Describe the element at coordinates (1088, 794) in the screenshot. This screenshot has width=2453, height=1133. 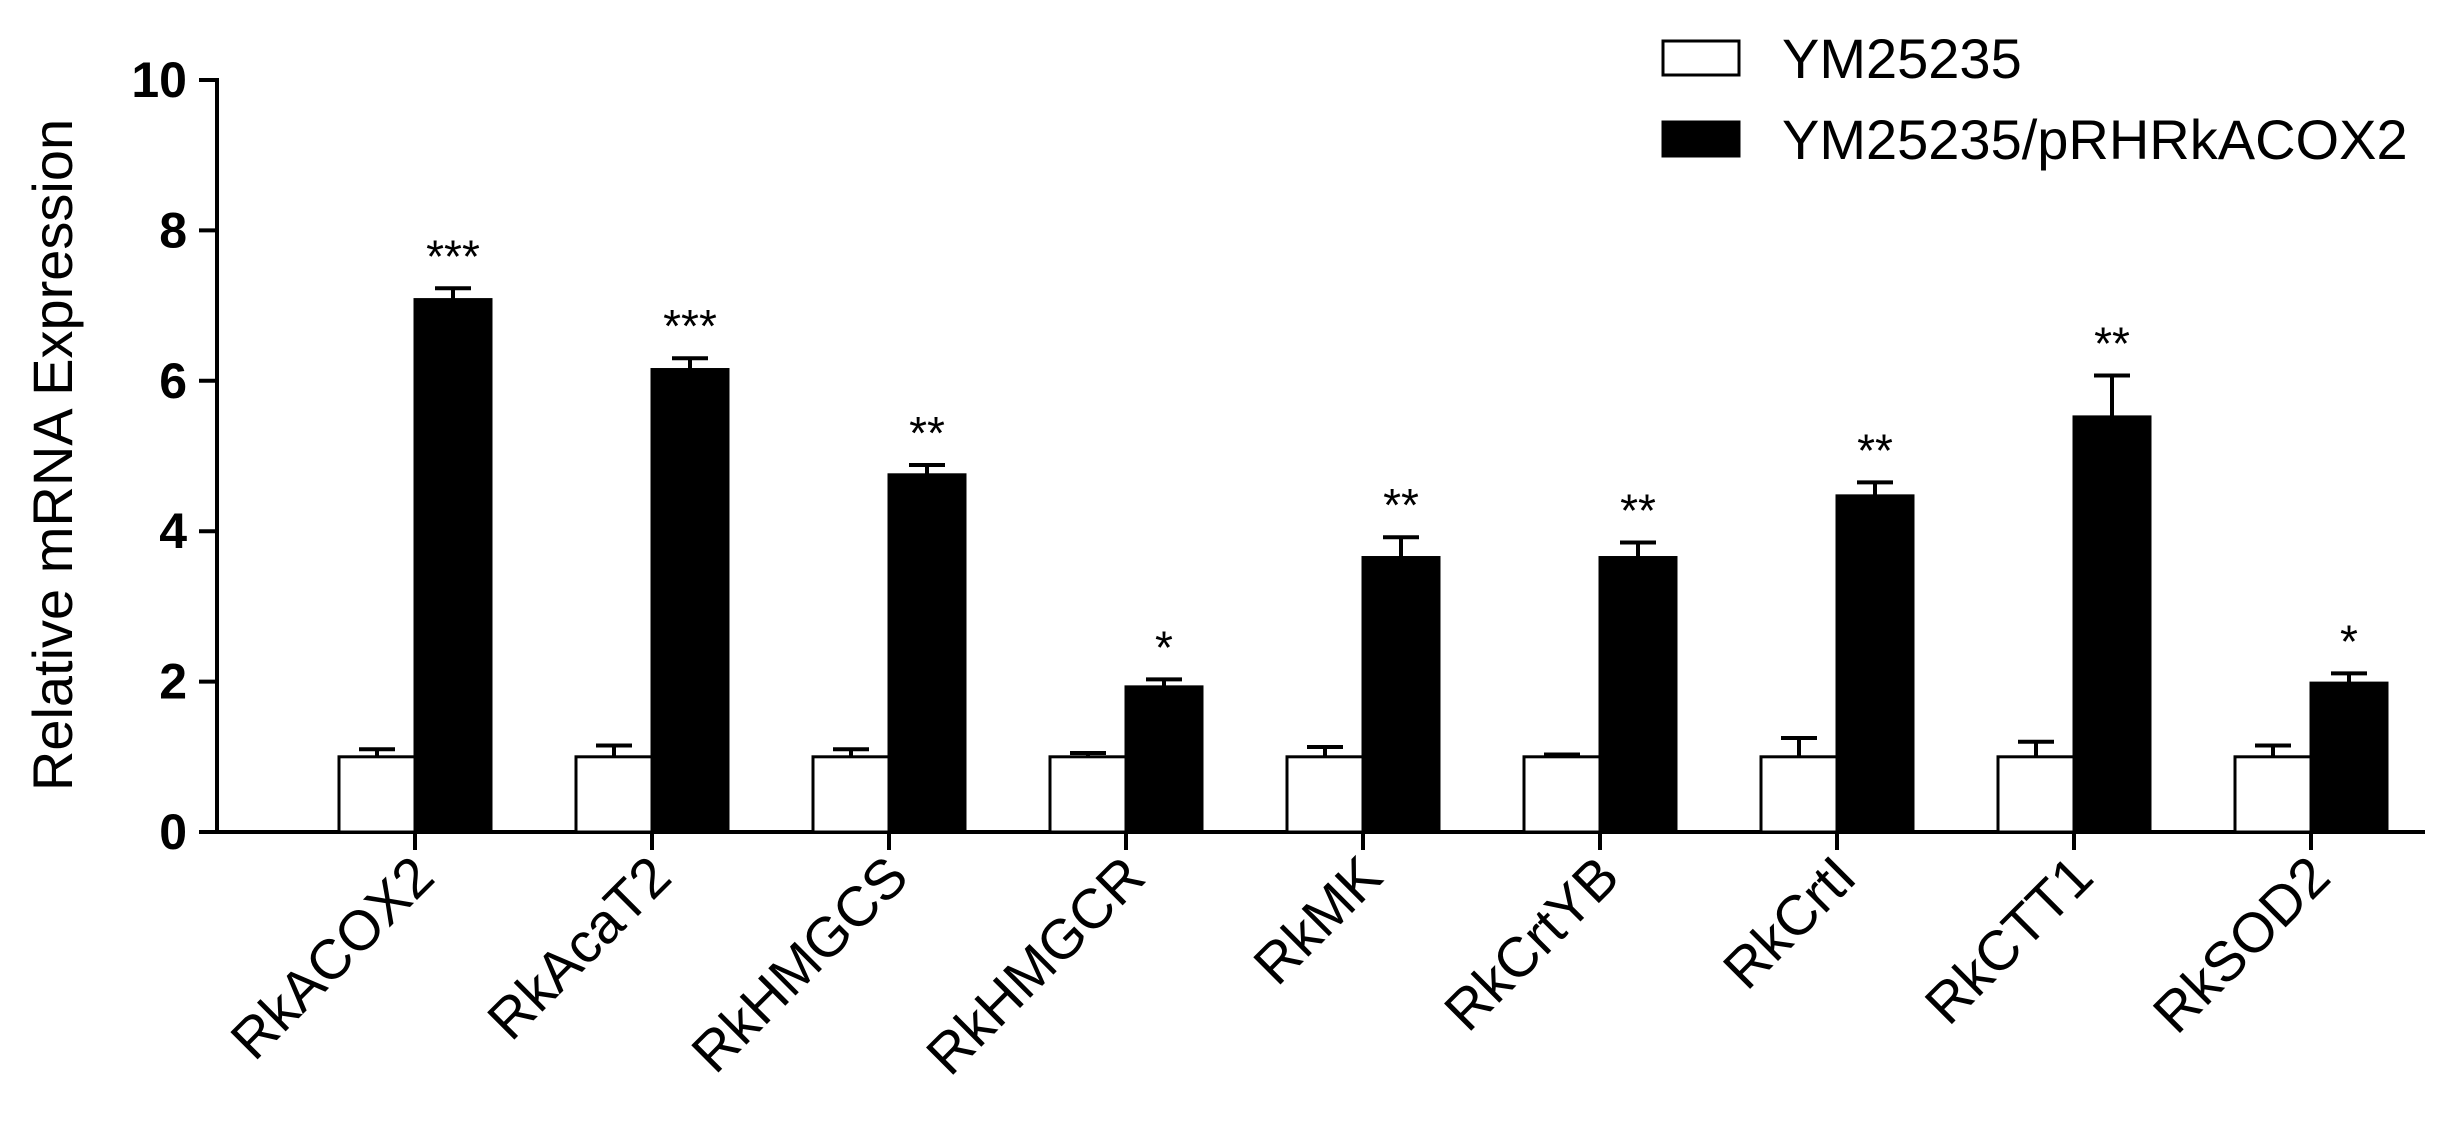
I see `bar-ym25235-rkhmgcr` at that location.